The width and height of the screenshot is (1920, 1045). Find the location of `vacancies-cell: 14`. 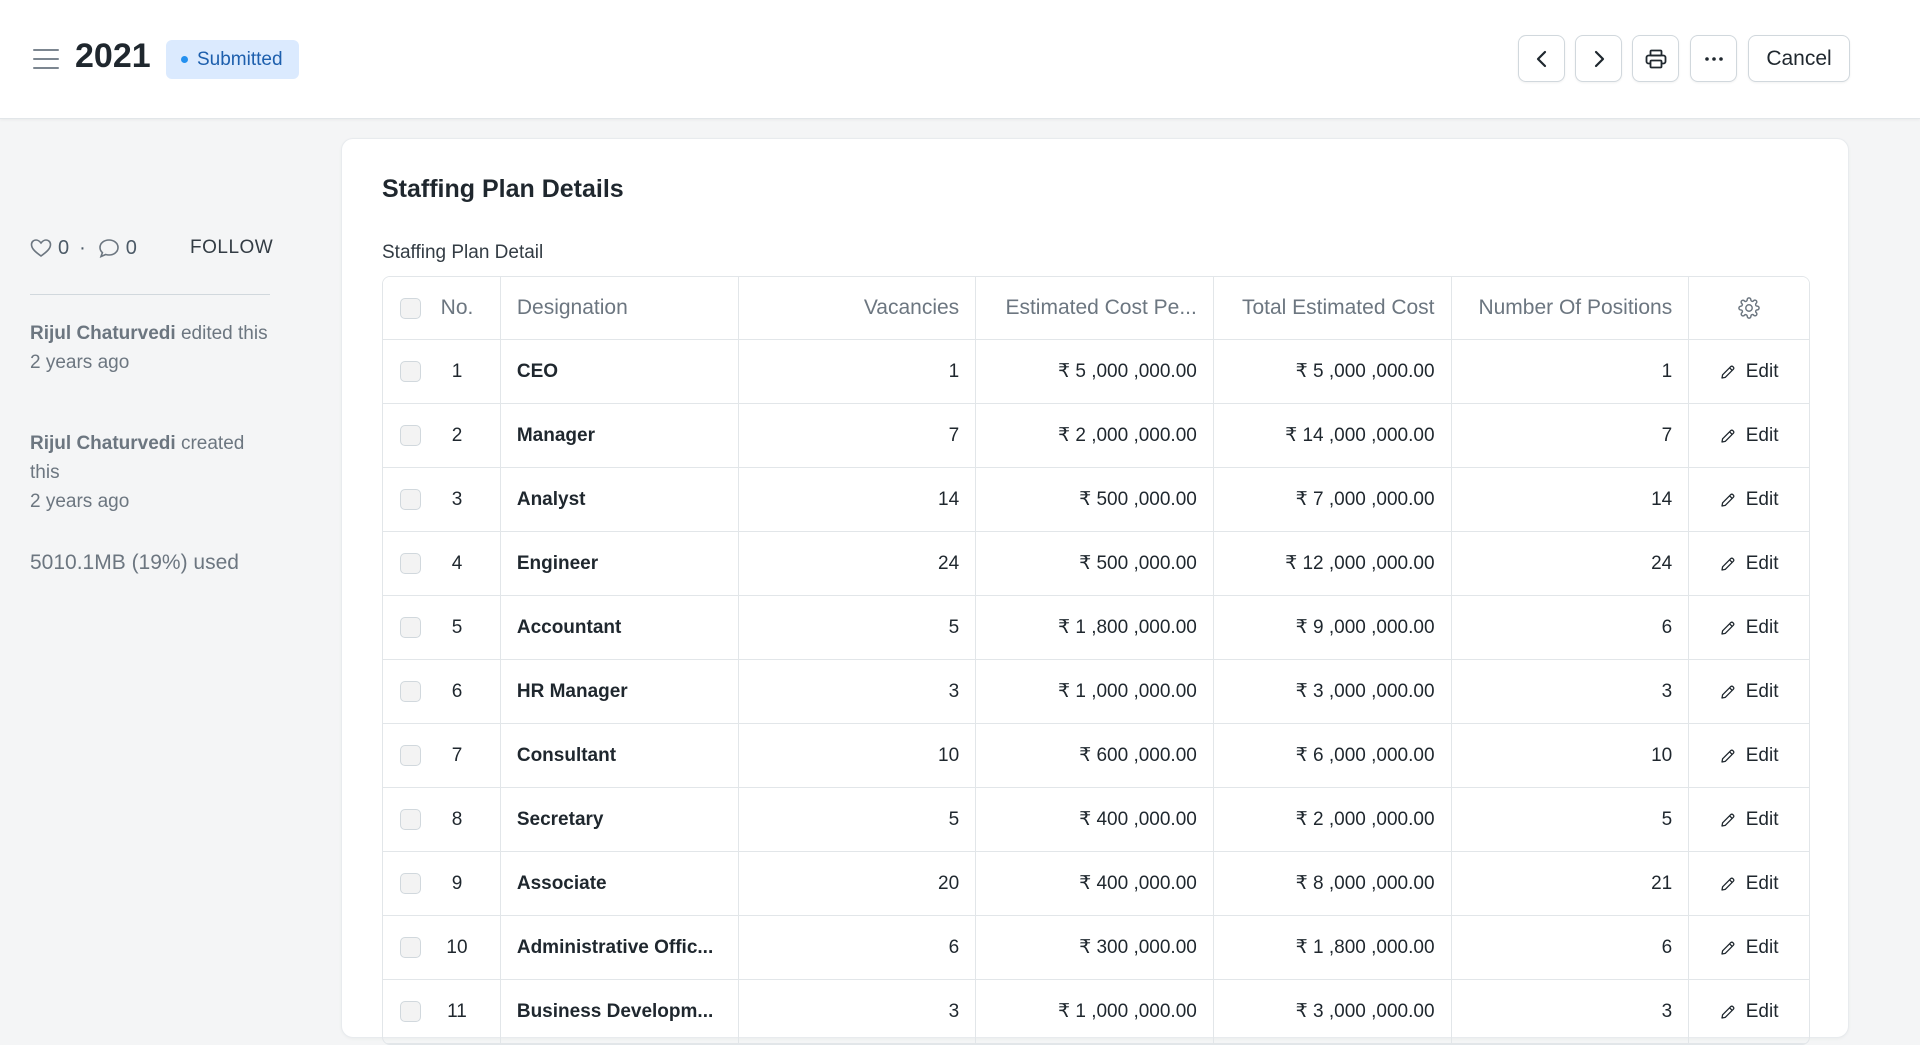

vacancies-cell: 14 is located at coordinates (858, 499).